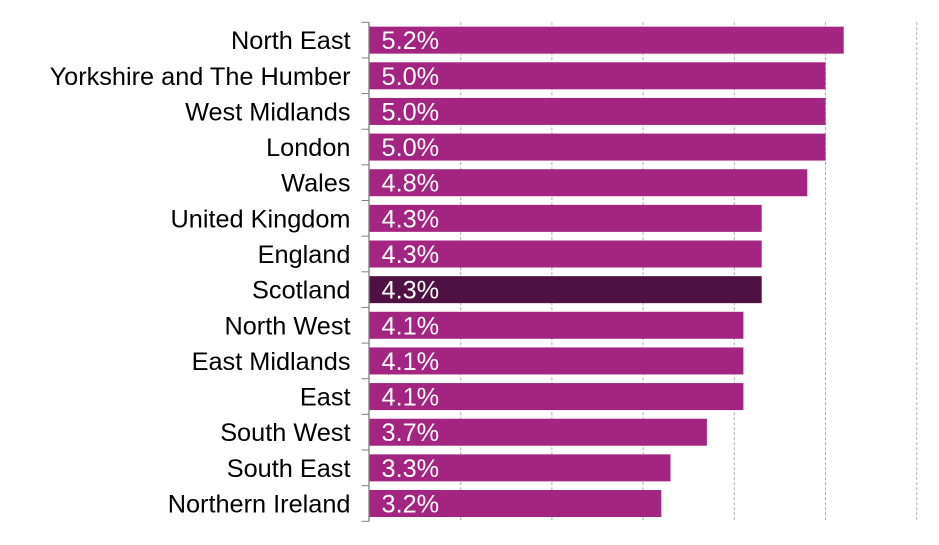 The height and width of the screenshot is (545, 939). I want to click on svg-text: Yorkshire and The Humber, so click(200, 77).